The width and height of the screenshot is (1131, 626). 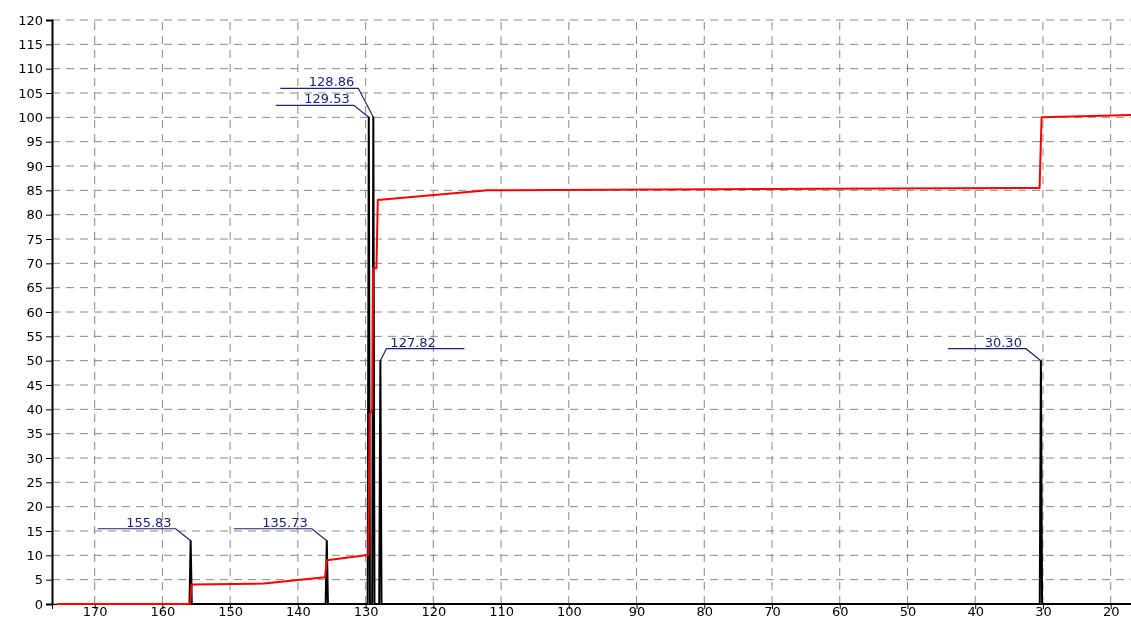 I want to click on y-tick-label: 40, so click(x=34, y=409).